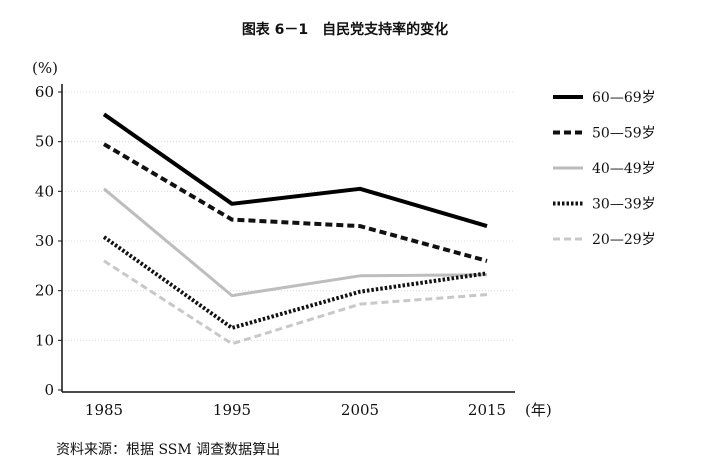  I want to click on y-tick-label: 30, so click(44, 241).